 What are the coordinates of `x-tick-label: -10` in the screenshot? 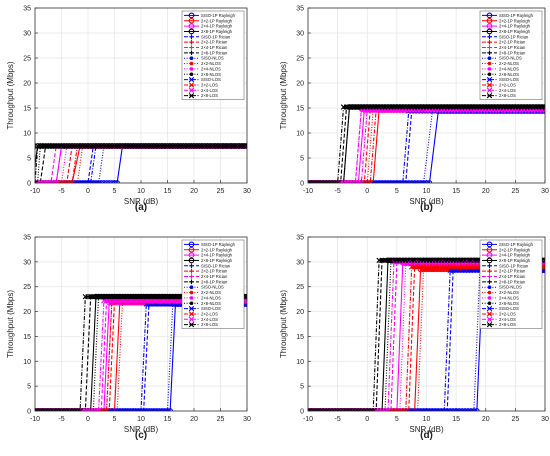 It's located at (308, 191).